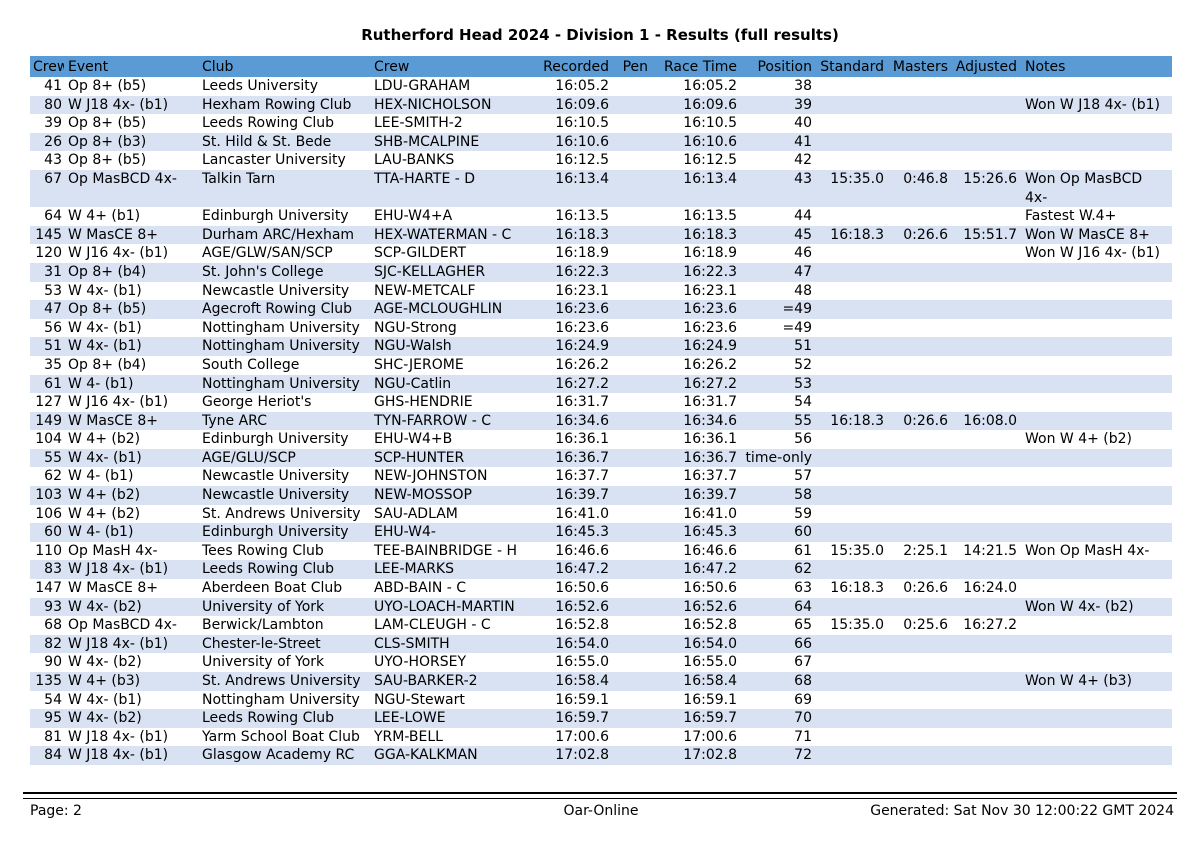 The width and height of the screenshot is (1200, 848). I want to click on cell-position: 66, so click(774, 644).